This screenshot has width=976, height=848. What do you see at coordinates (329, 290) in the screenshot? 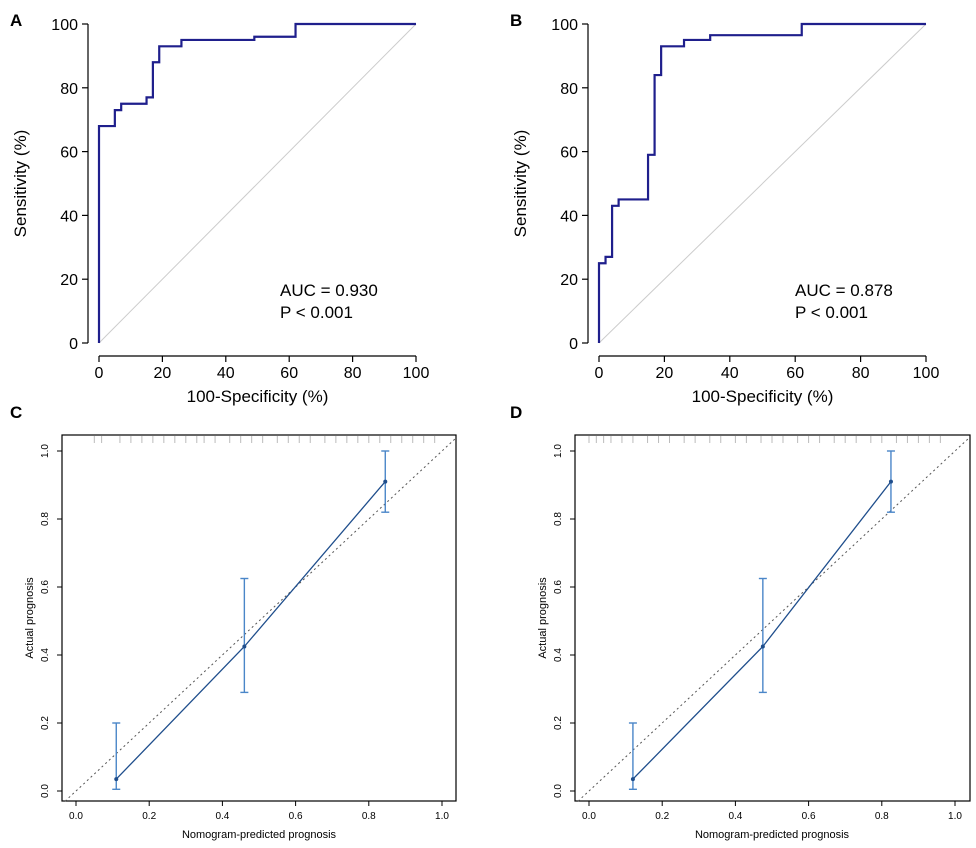
I see `auc-annotation: AUC = 0.930` at bounding box center [329, 290].